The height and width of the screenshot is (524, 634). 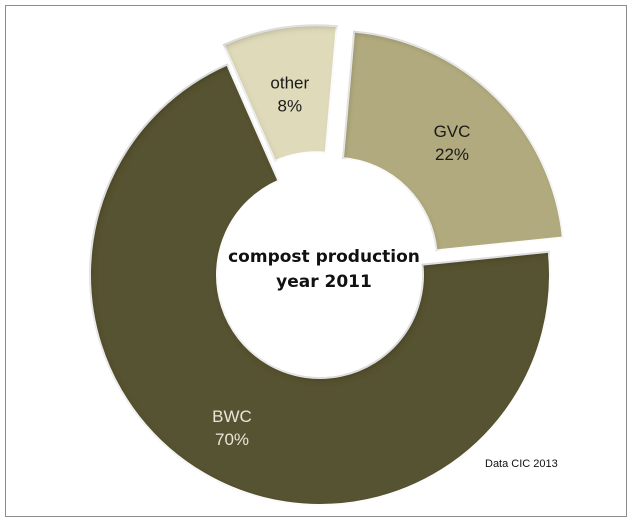 What do you see at coordinates (280, 93) in the screenshot?
I see `slice-other` at bounding box center [280, 93].